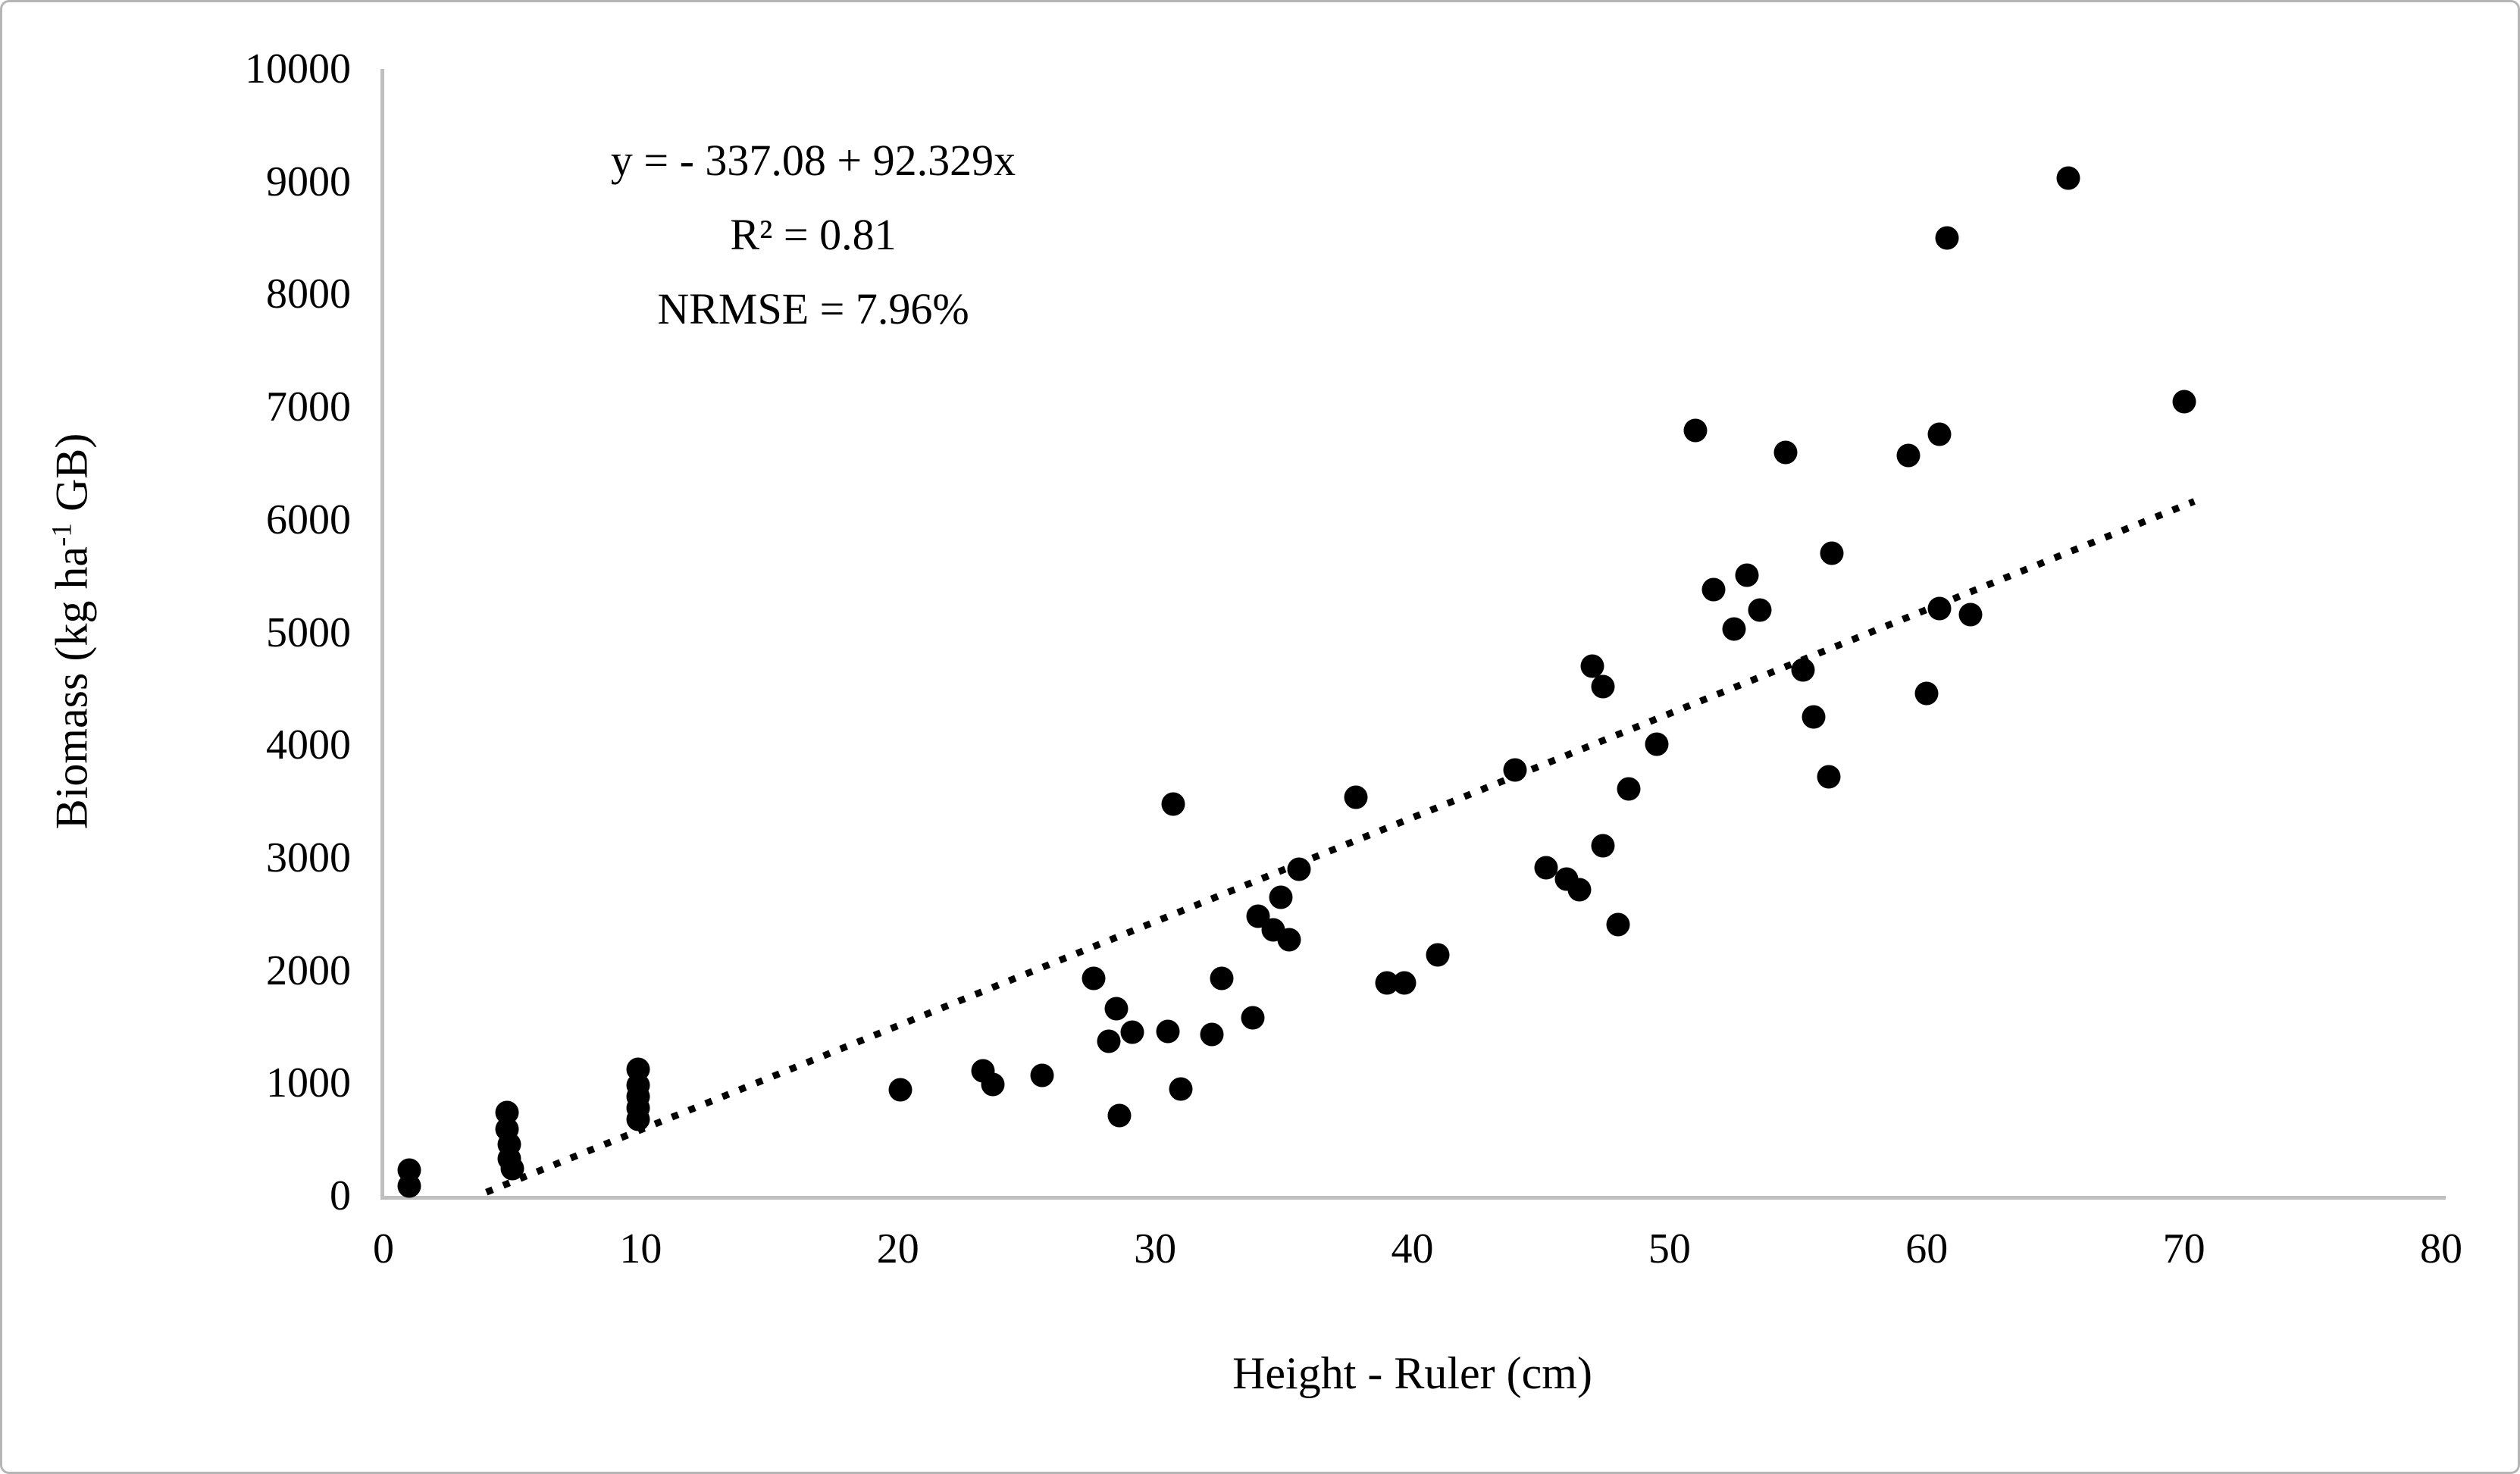 The height and width of the screenshot is (1474, 2520). What do you see at coordinates (340, 1195) in the screenshot?
I see `y-tick-label: 0` at bounding box center [340, 1195].